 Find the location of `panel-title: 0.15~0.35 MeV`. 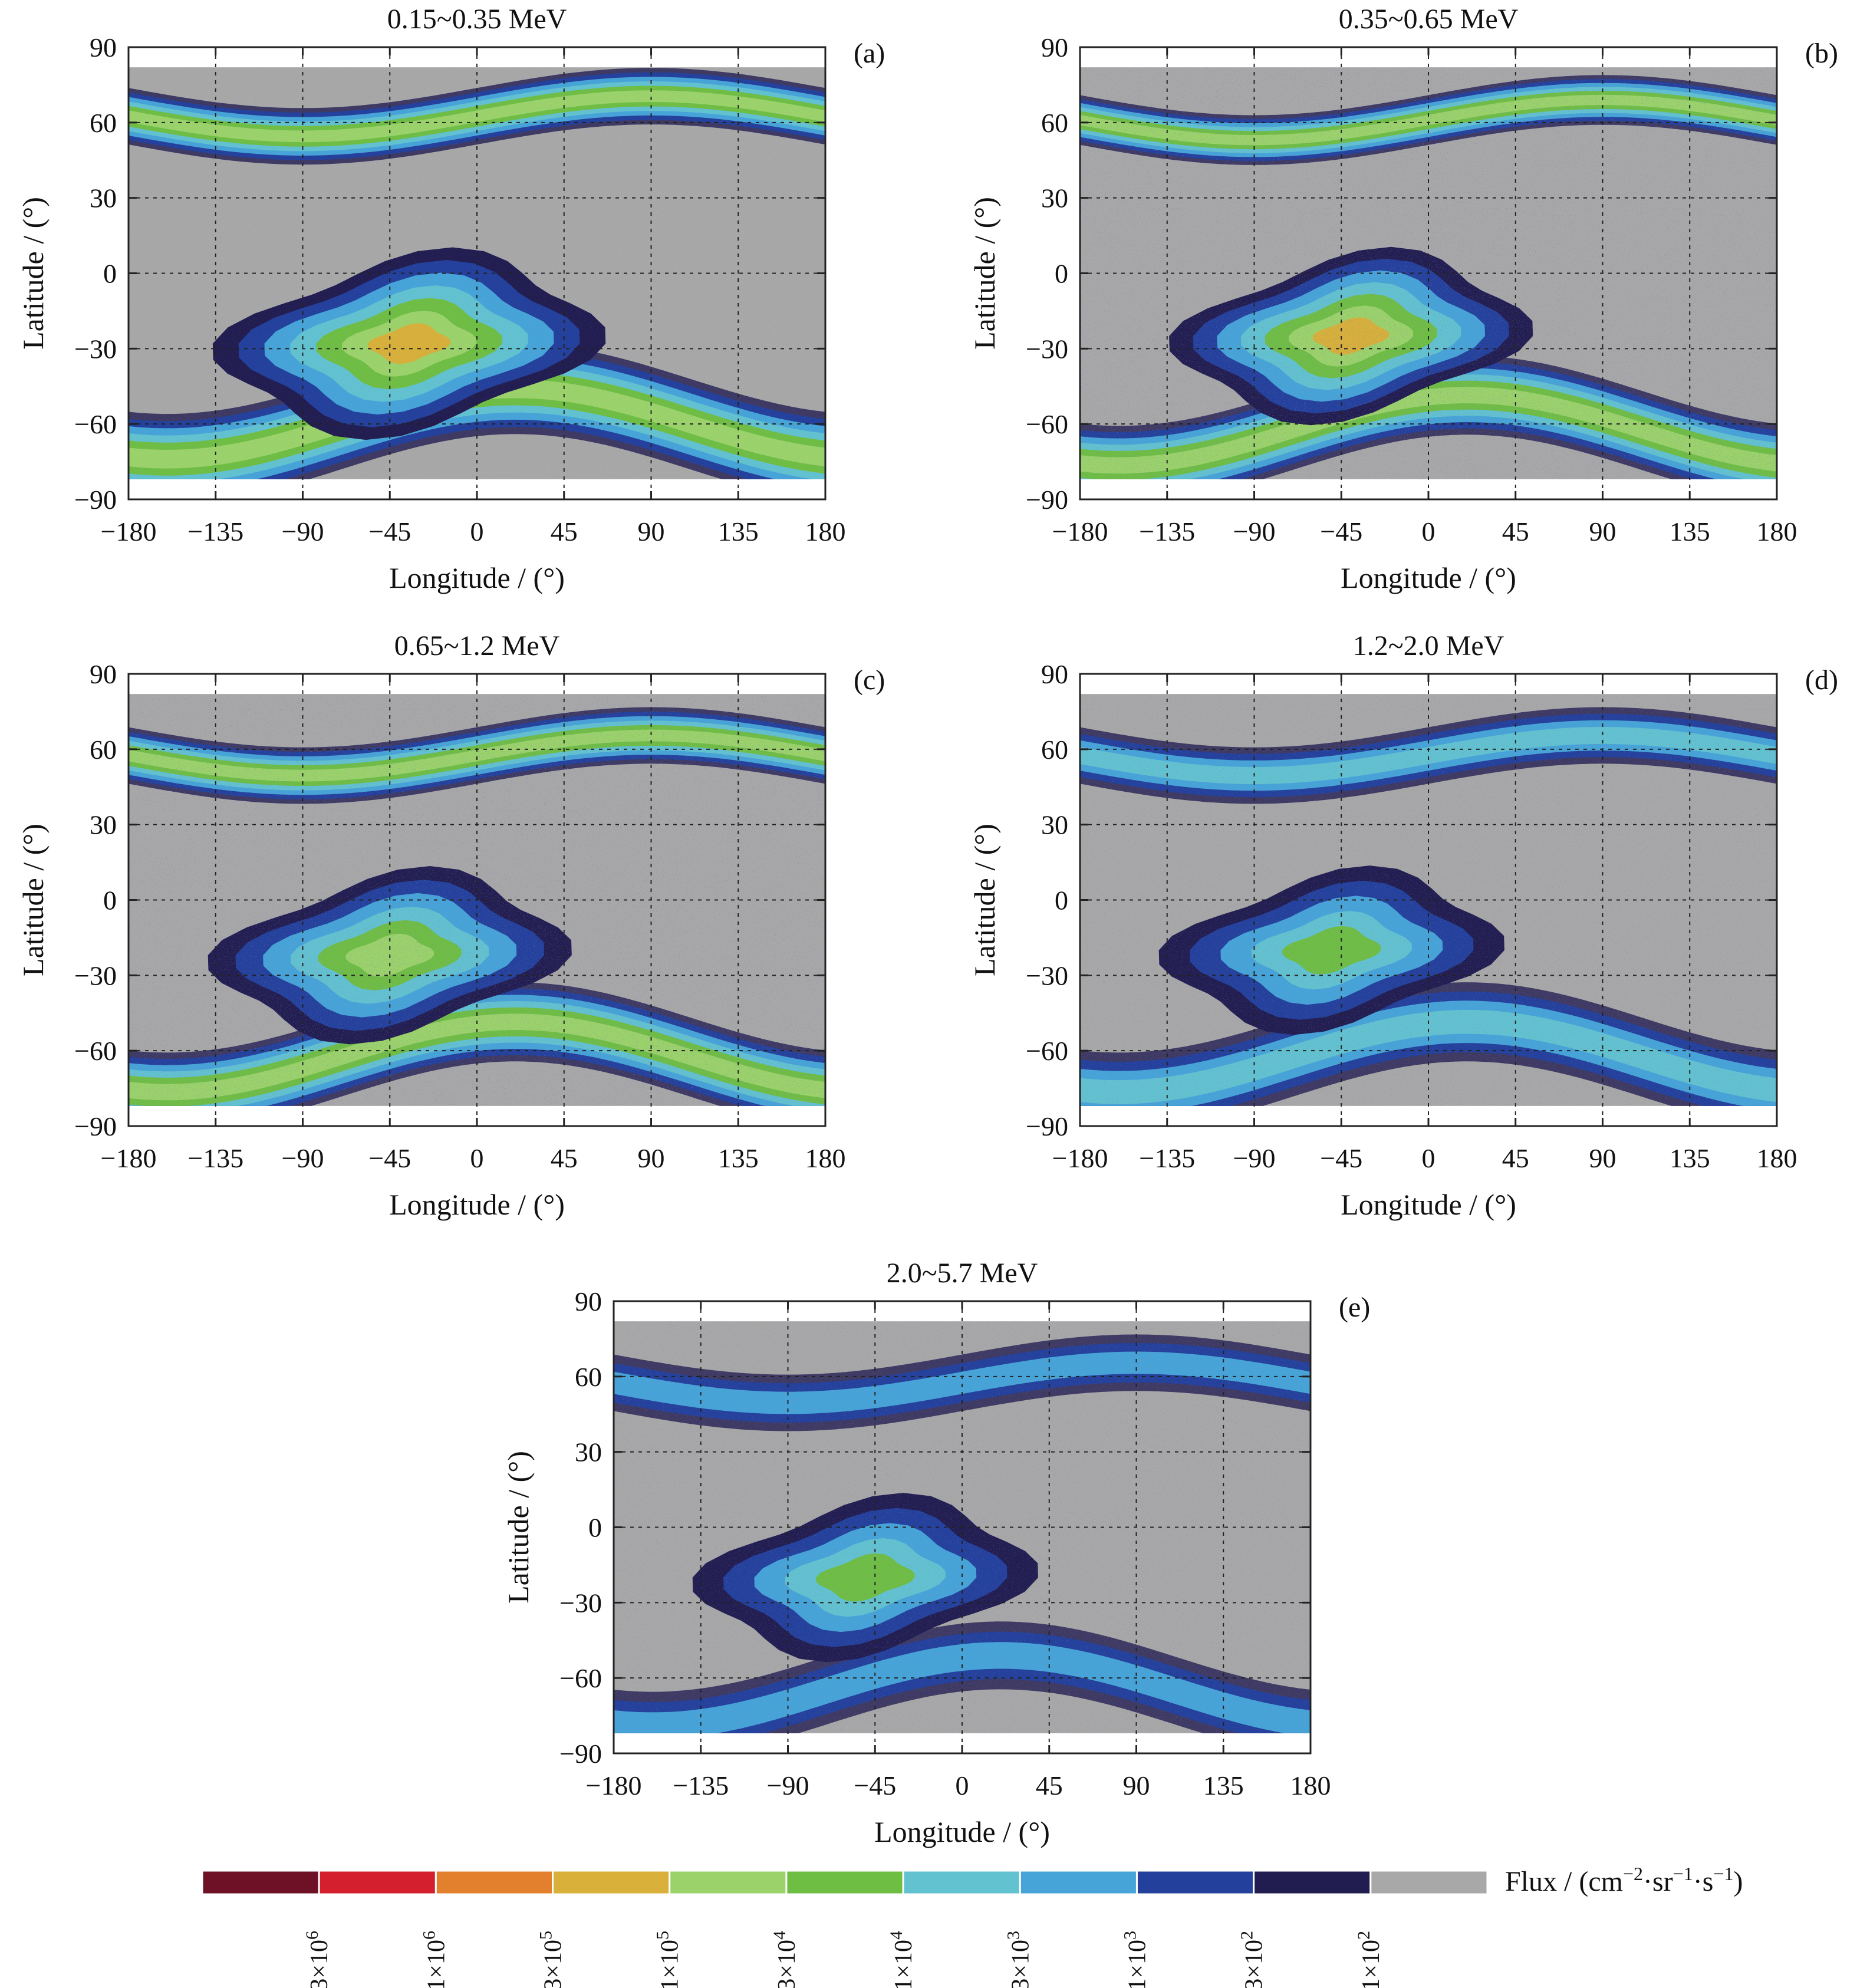

panel-title: 0.15~0.35 MeV is located at coordinates (477, 19).